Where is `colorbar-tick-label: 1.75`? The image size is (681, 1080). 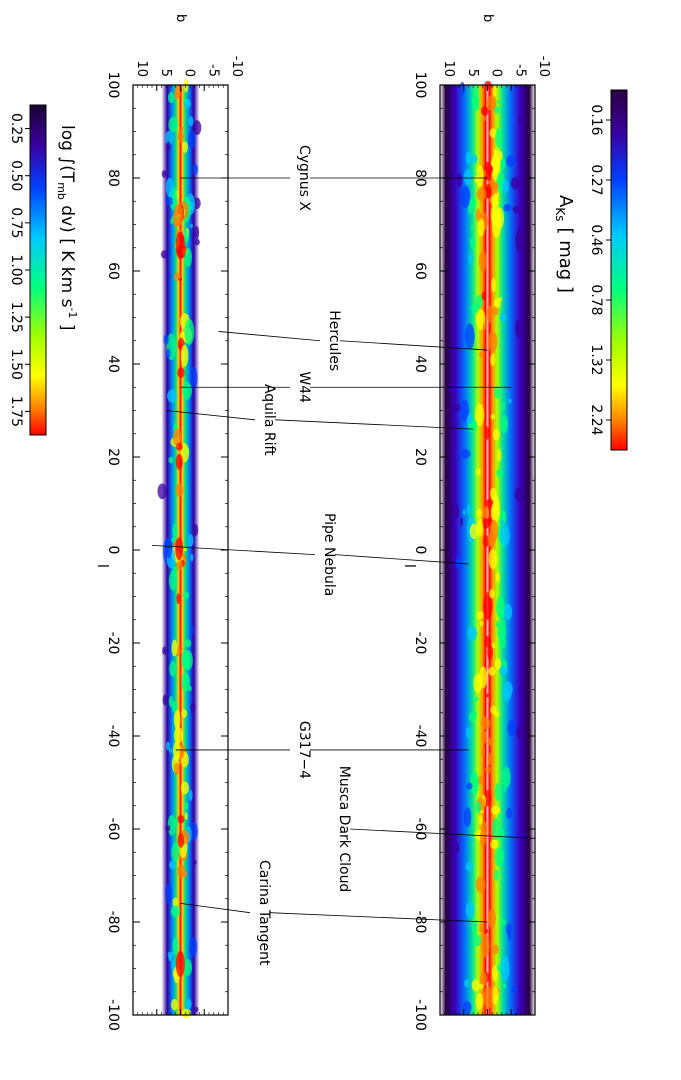
colorbar-tick-label: 1.75 is located at coordinates (16, 411).